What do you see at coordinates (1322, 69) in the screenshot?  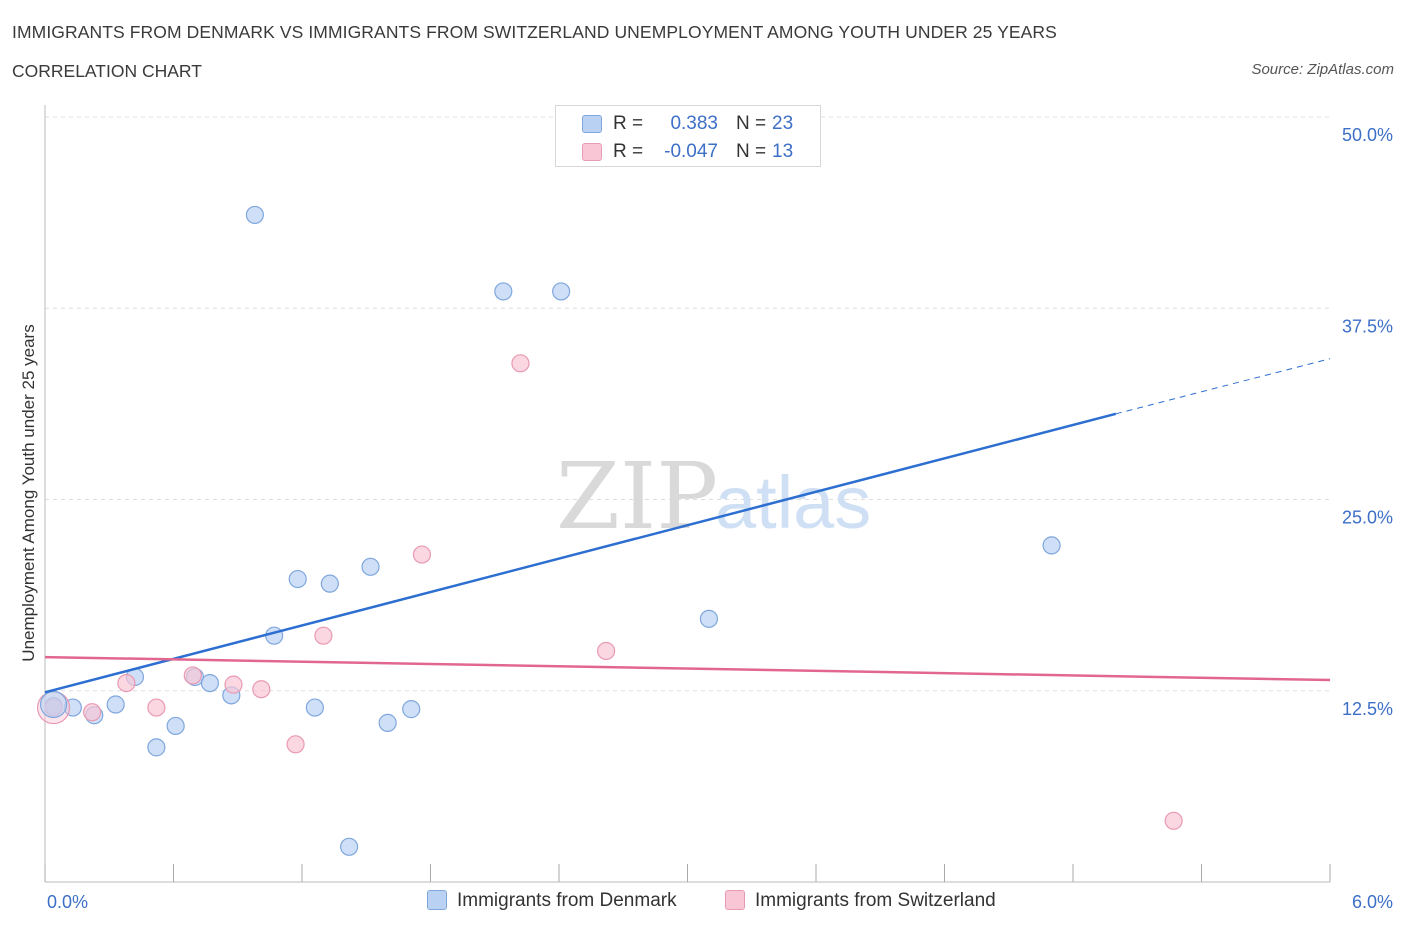 I see `source-credit: Source: ZipAtlas.com` at bounding box center [1322, 69].